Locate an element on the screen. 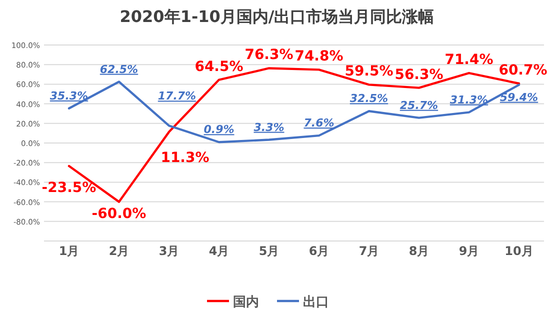 Image resolution: width=554 pixels, height=321 pixels. x-tick-label: 7月 is located at coordinates (369, 251).